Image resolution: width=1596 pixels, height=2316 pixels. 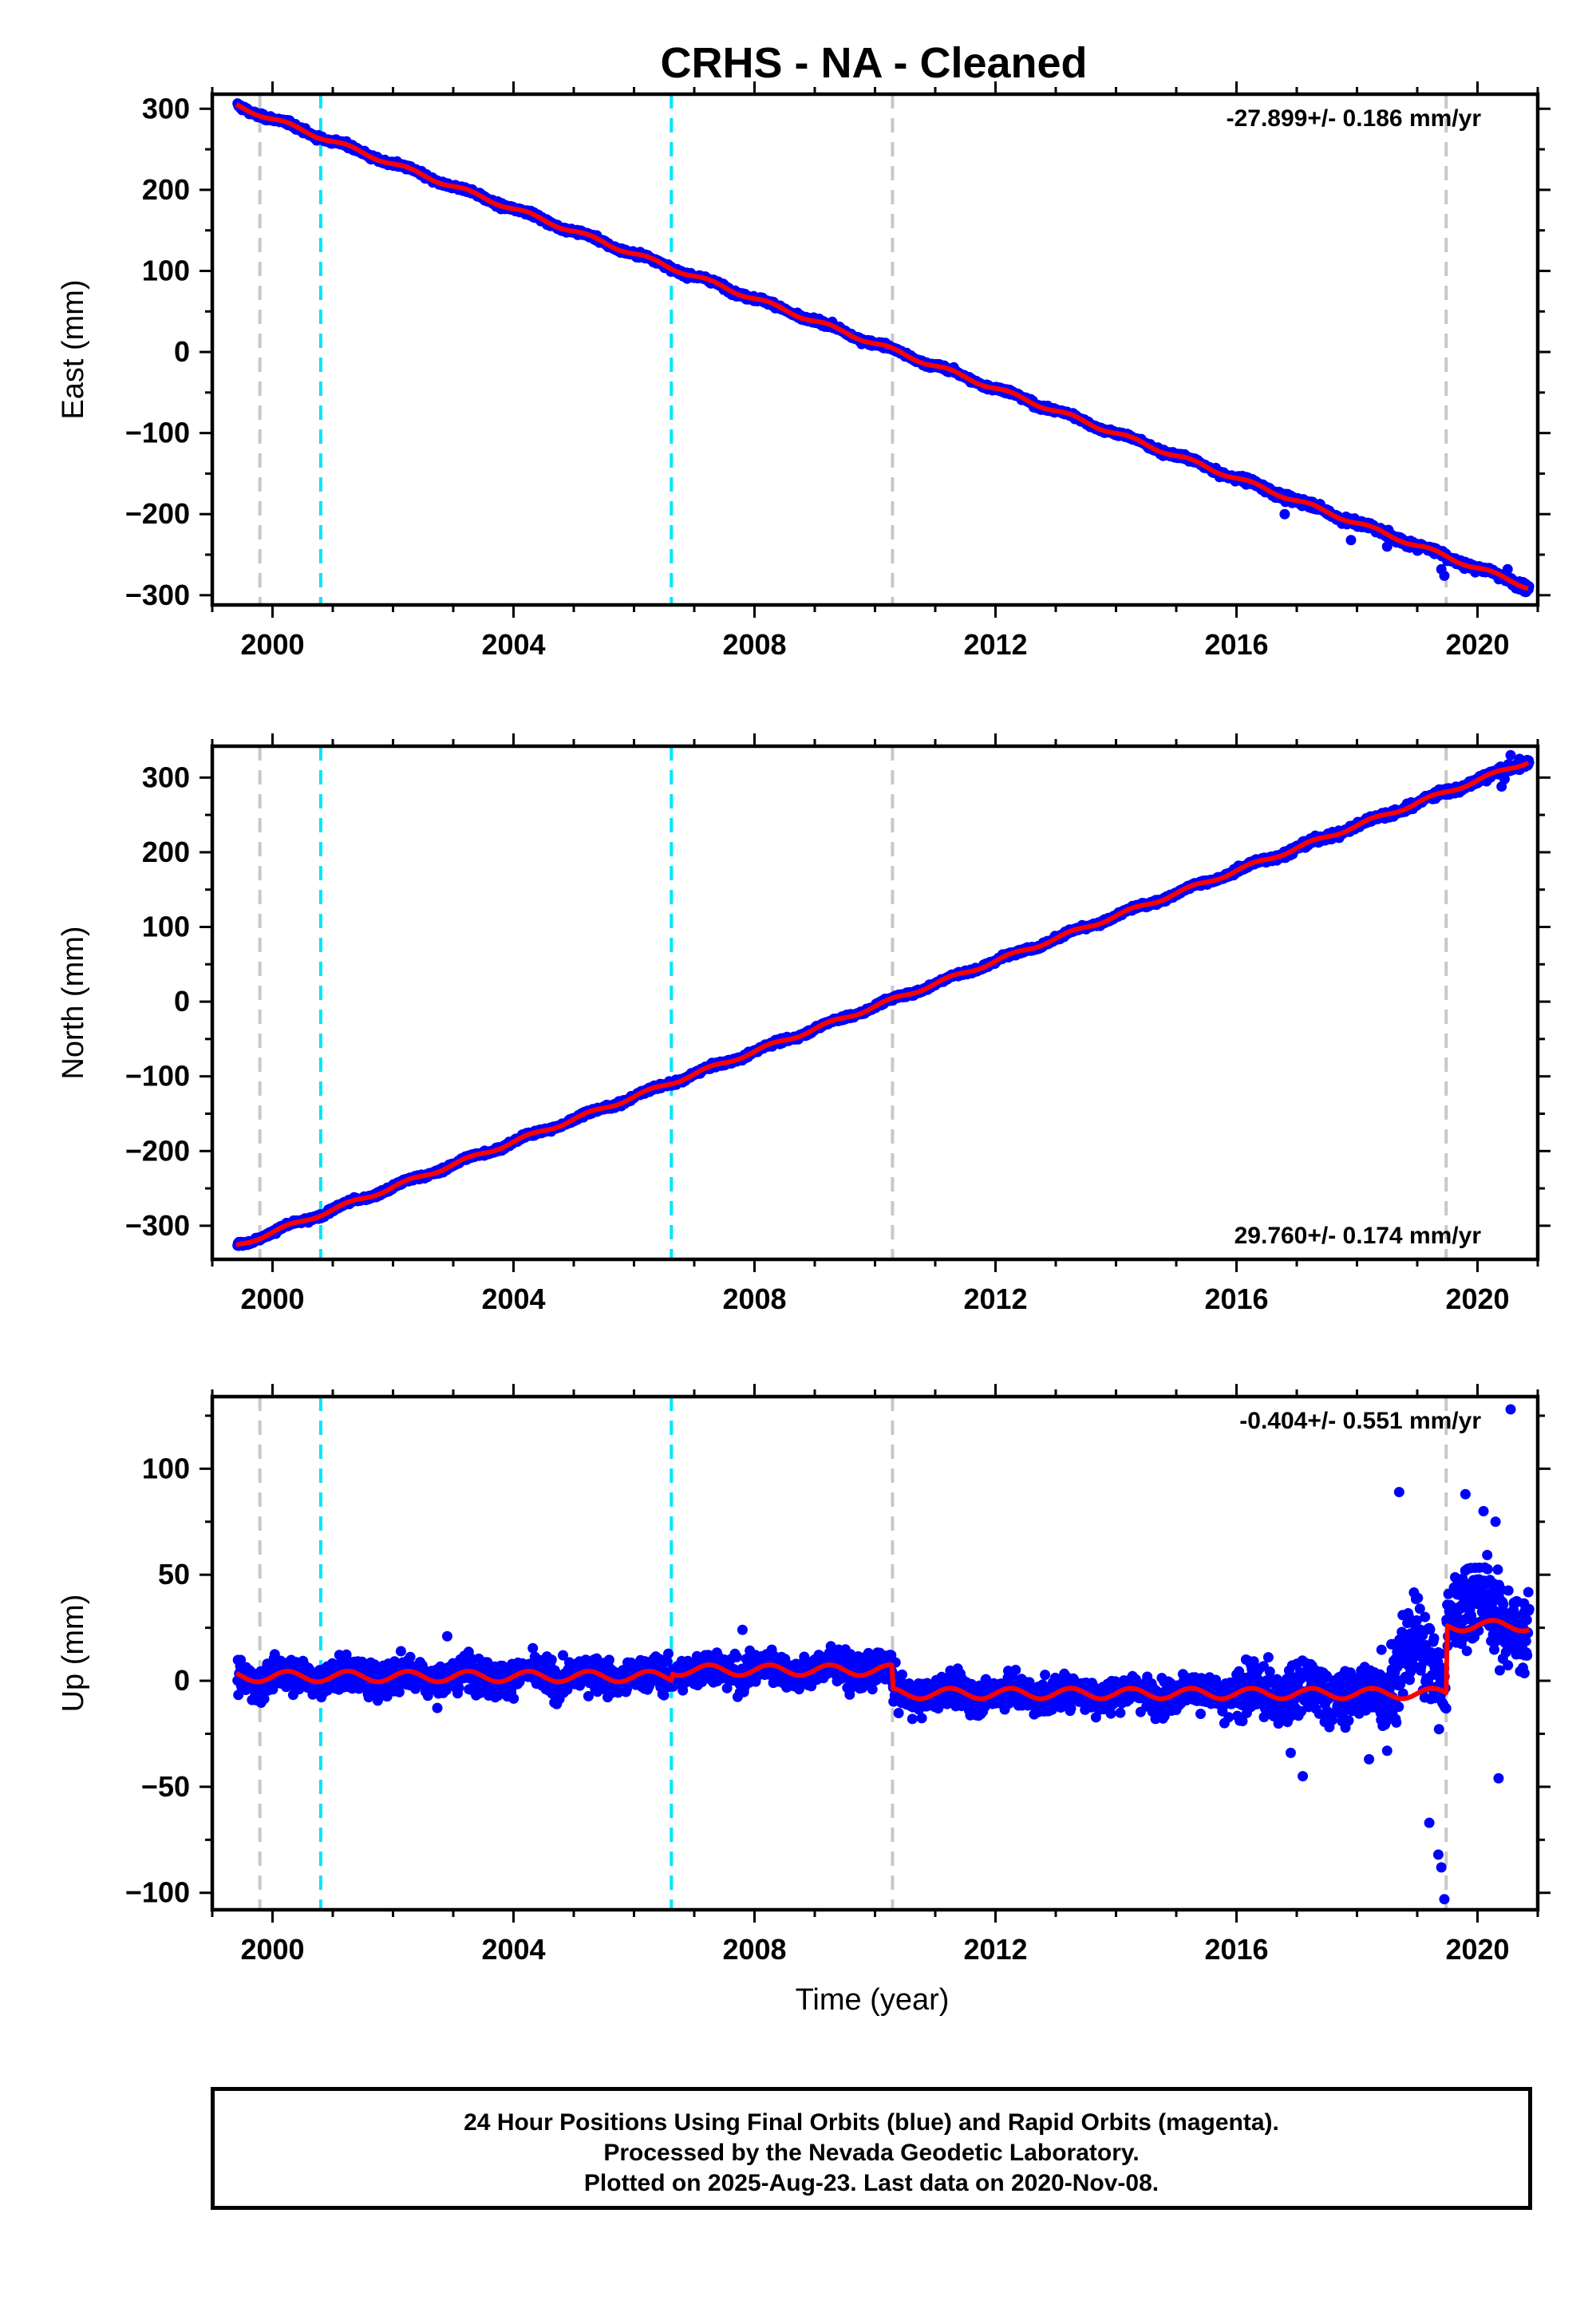 What do you see at coordinates (1354, 118) in the screenshot?
I see `velocity-label: -27.899+/- 0.186 mm/yr` at bounding box center [1354, 118].